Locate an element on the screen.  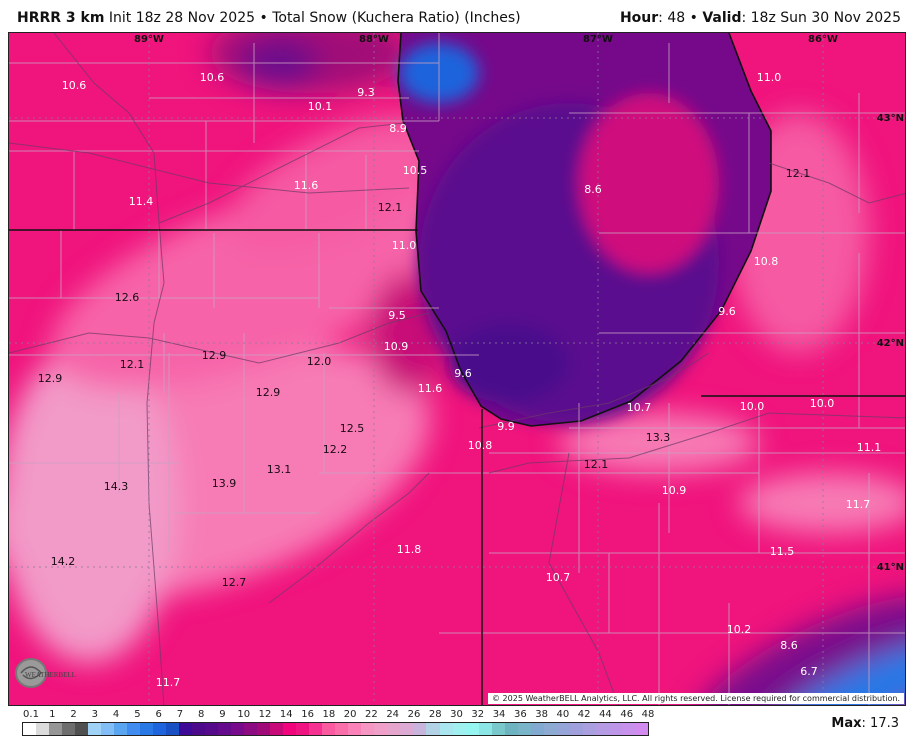
color-scale-label: 2 is located at coordinates (73, 714).